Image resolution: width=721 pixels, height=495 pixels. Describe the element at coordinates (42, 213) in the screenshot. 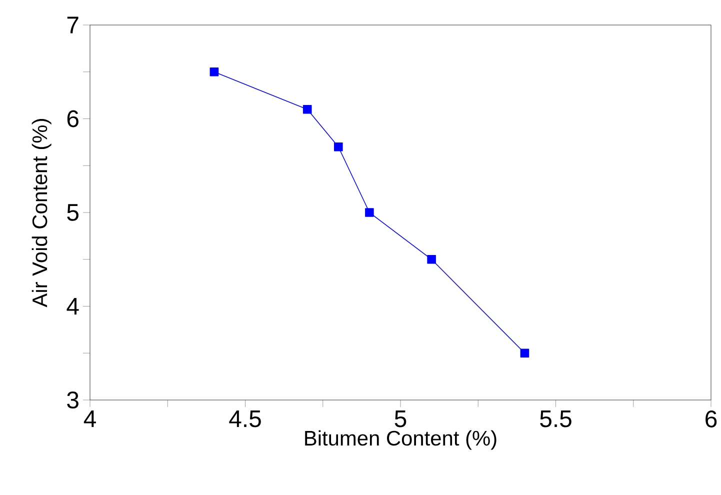

I see `y-axis-title: Air Void Content (%)` at that location.